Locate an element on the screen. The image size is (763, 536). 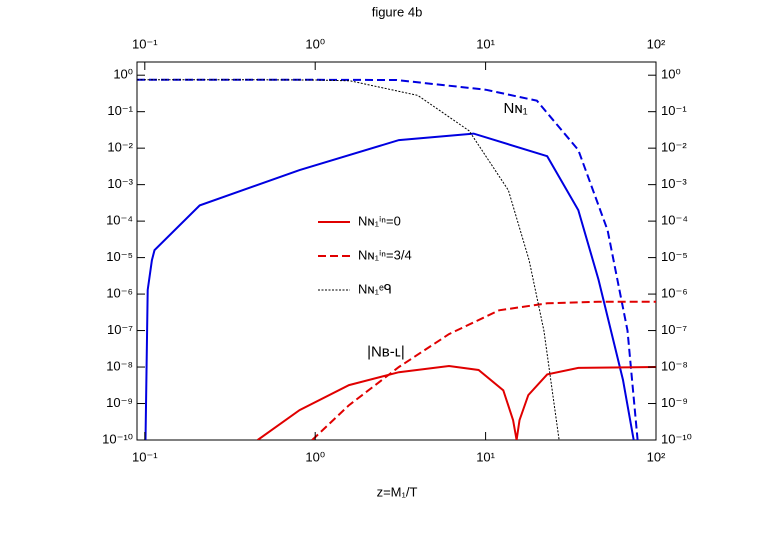
x-tick-label-top: 10² is located at coordinates (656, 43).